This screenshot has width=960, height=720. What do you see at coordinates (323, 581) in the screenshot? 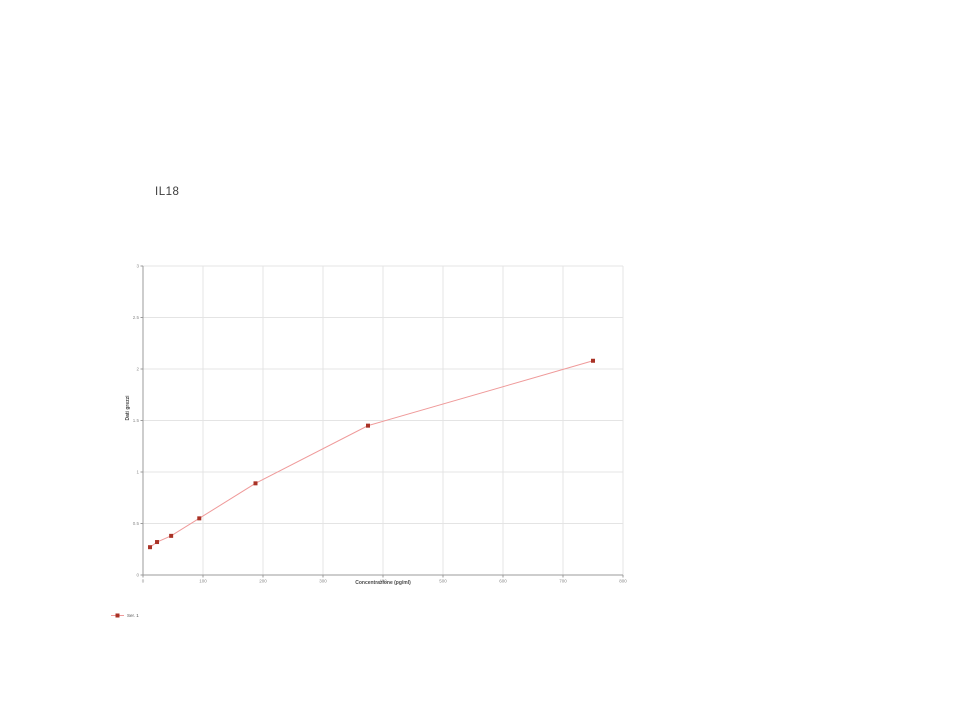
I see `x-tick-label: 300` at bounding box center [323, 581].